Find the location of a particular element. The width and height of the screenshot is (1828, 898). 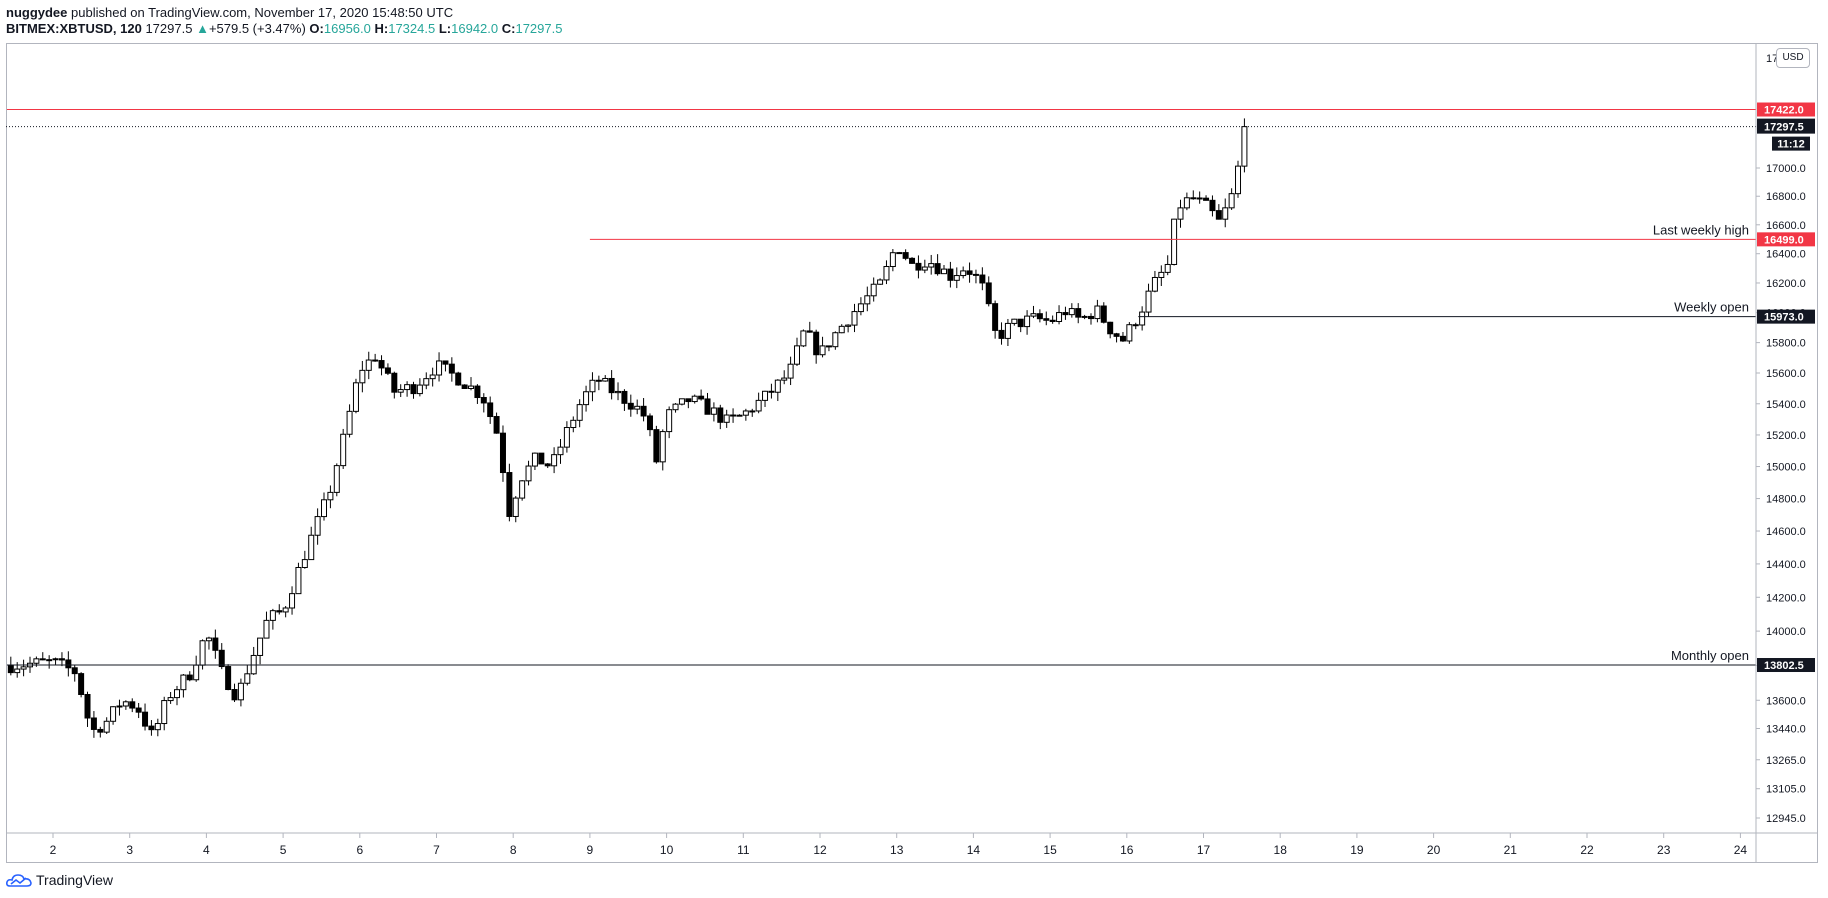

level-label: Last weekly high is located at coordinates (1701, 229).